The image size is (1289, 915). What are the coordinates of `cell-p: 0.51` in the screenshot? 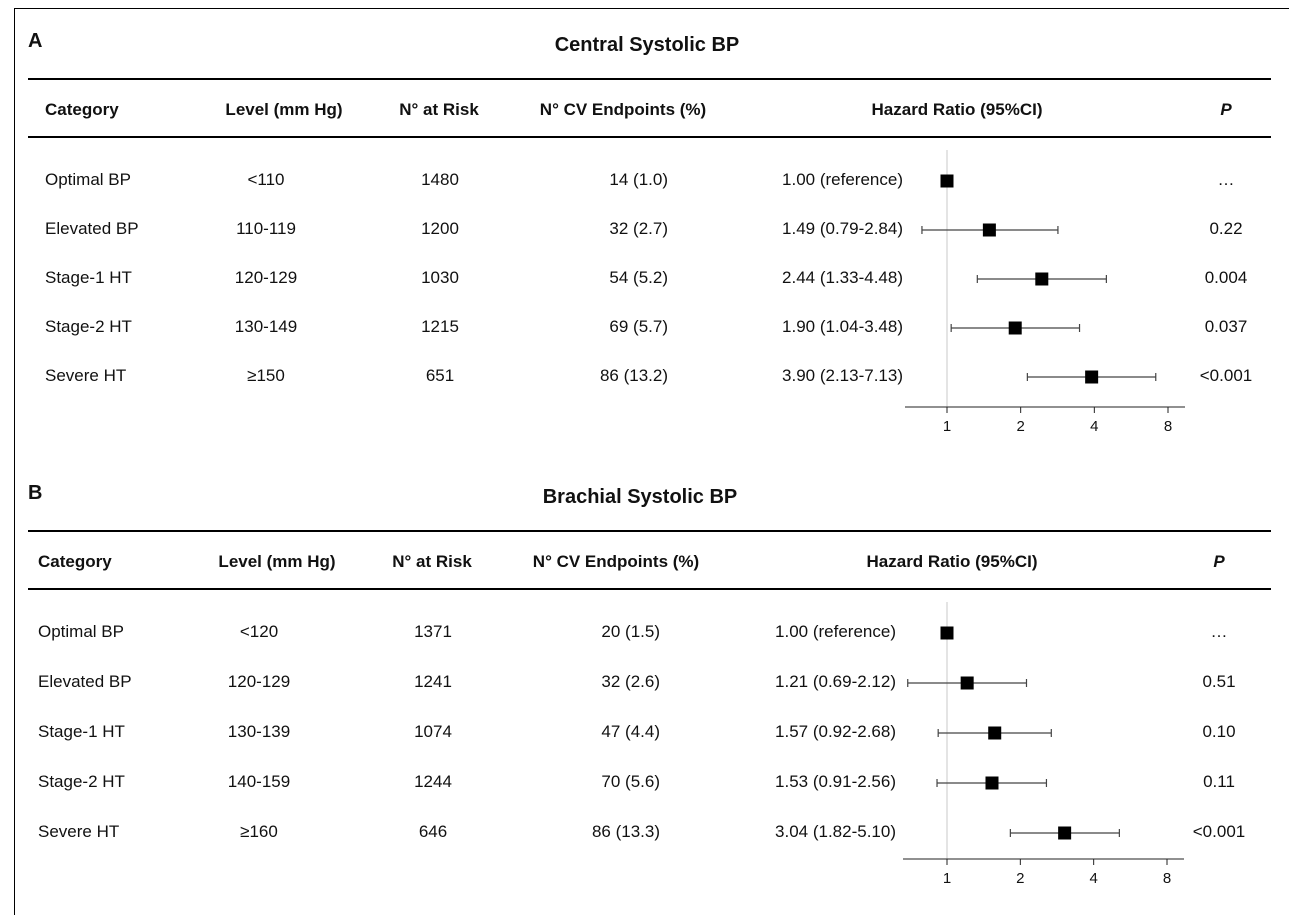 It's located at (1219, 681).